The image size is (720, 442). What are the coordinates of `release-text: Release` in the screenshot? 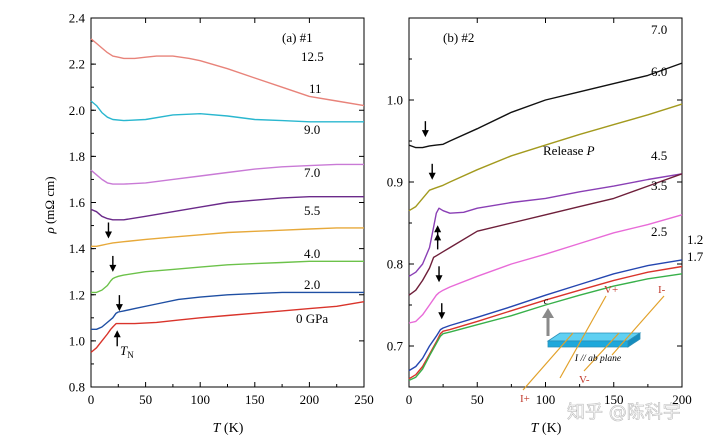 It's located at (565, 150).